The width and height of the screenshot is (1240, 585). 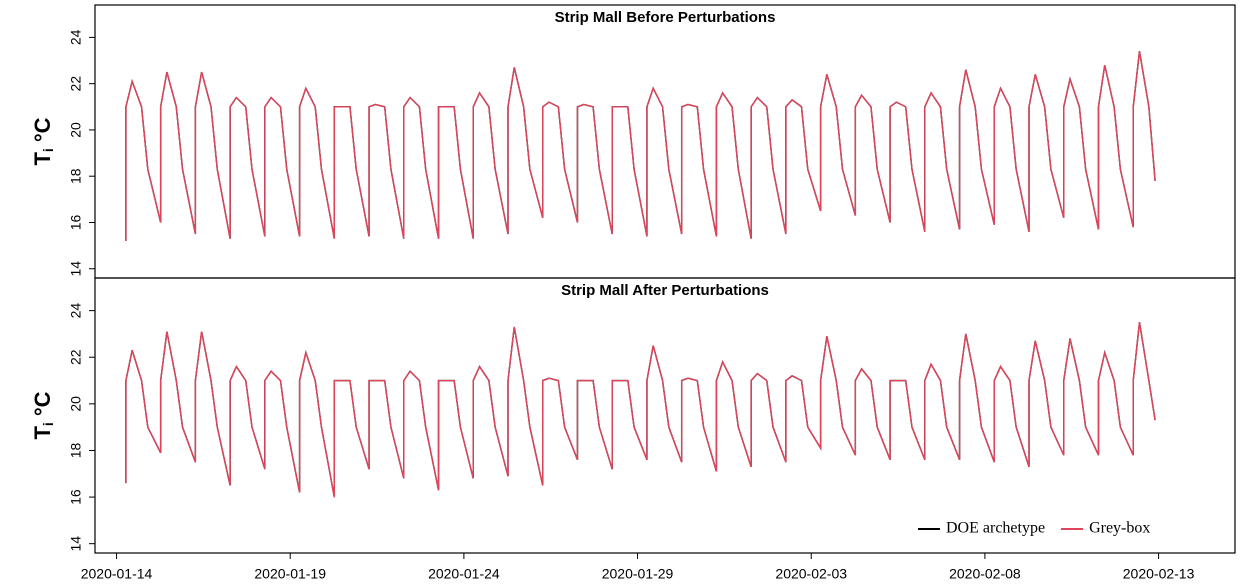 What do you see at coordinates (995, 528) in the screenshot?
I see `legend-label: DOE archetype` at bounding box center [995, 528].